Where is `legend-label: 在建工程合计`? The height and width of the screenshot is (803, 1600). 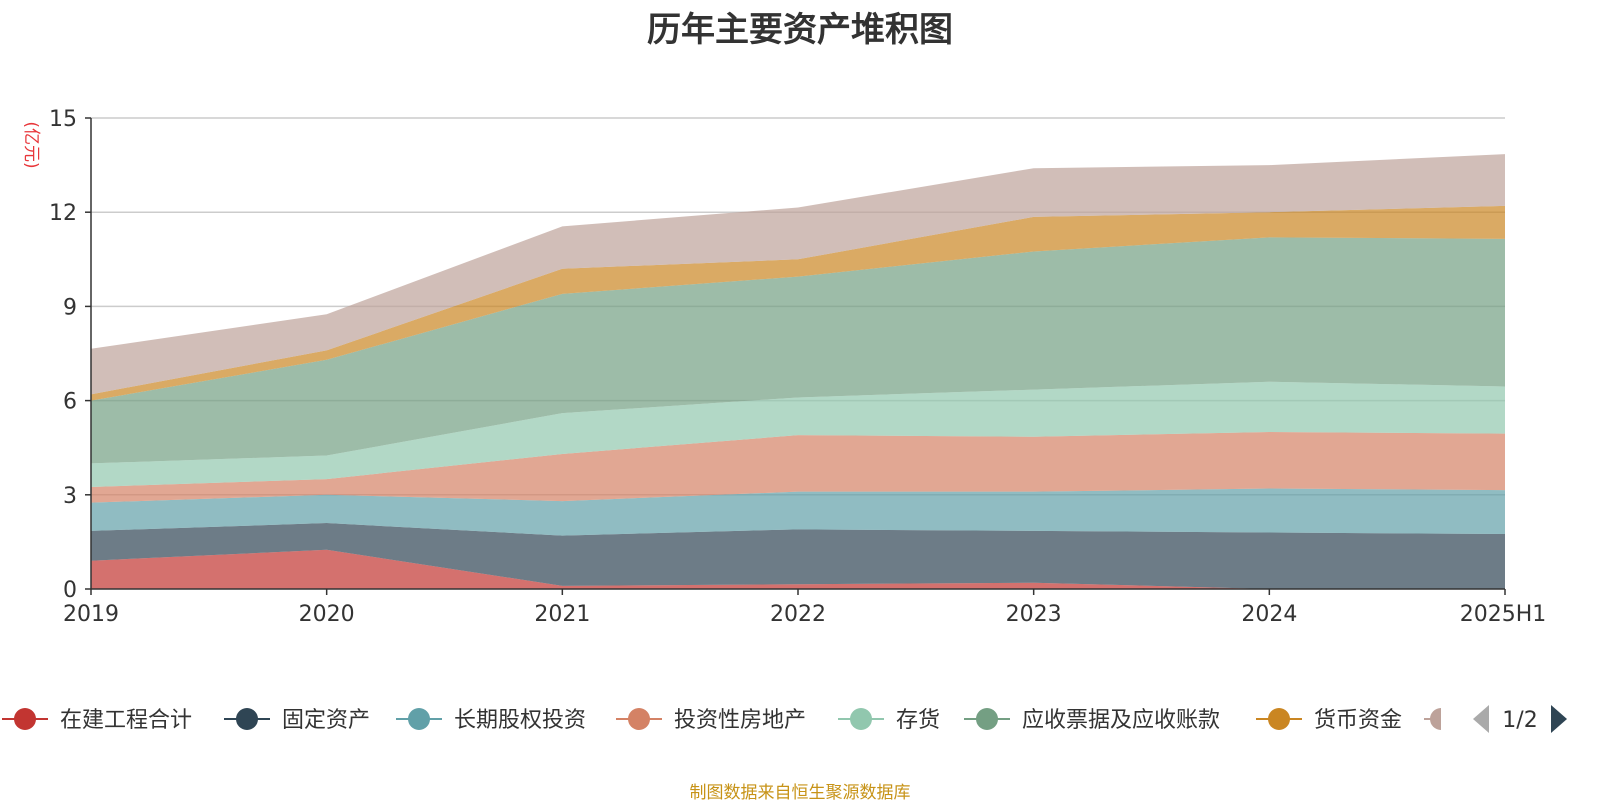 legend-label: 在建工程合计 is located at coordinates (126, 720).